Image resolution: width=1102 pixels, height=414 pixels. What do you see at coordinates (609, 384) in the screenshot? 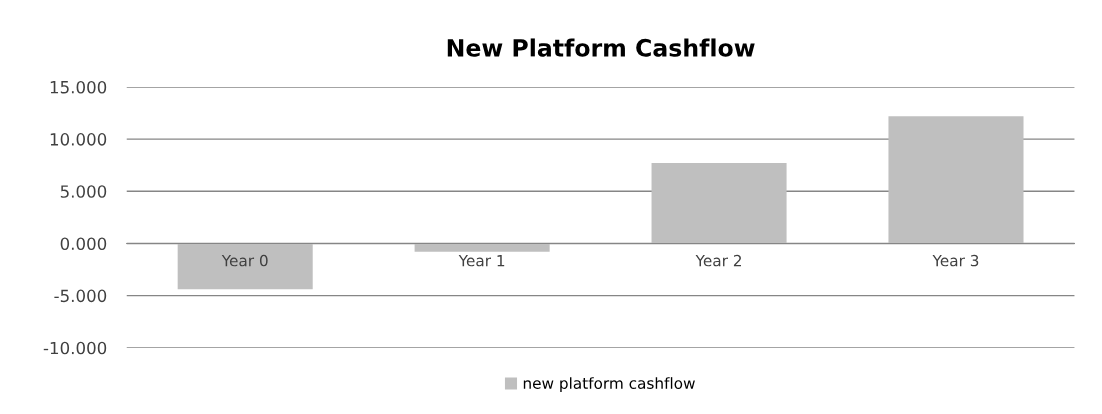
I see `legend-label: new platform cashflow` at bounding box center [609, 384].